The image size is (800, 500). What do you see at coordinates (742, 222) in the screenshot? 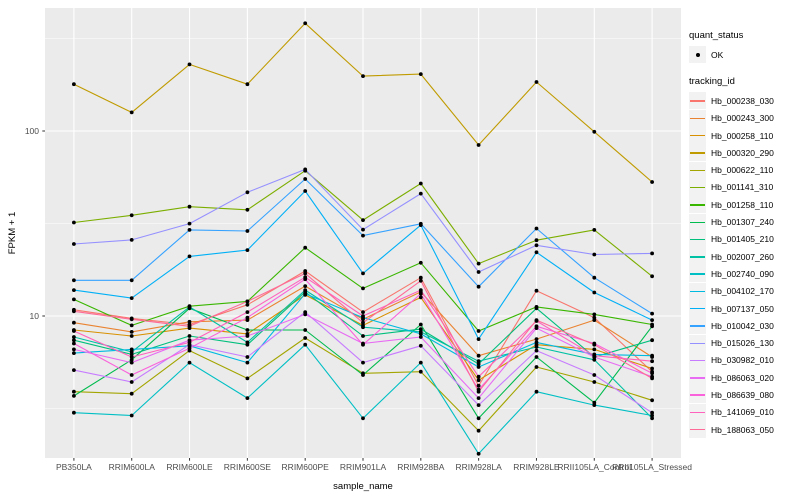
I see `legend-item-label: Hb_001307_240` at bounding box center [742, 222].